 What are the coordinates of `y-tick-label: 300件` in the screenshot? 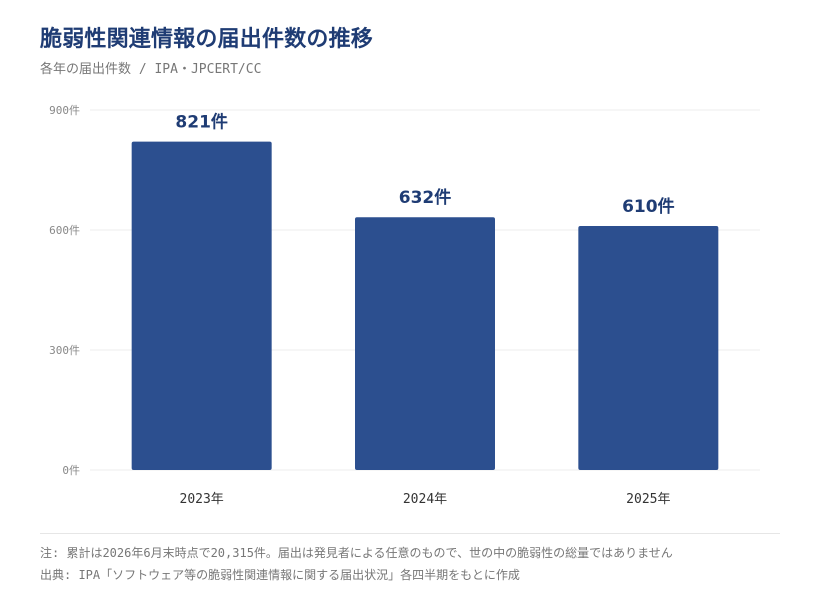 It's located at (64, 350).